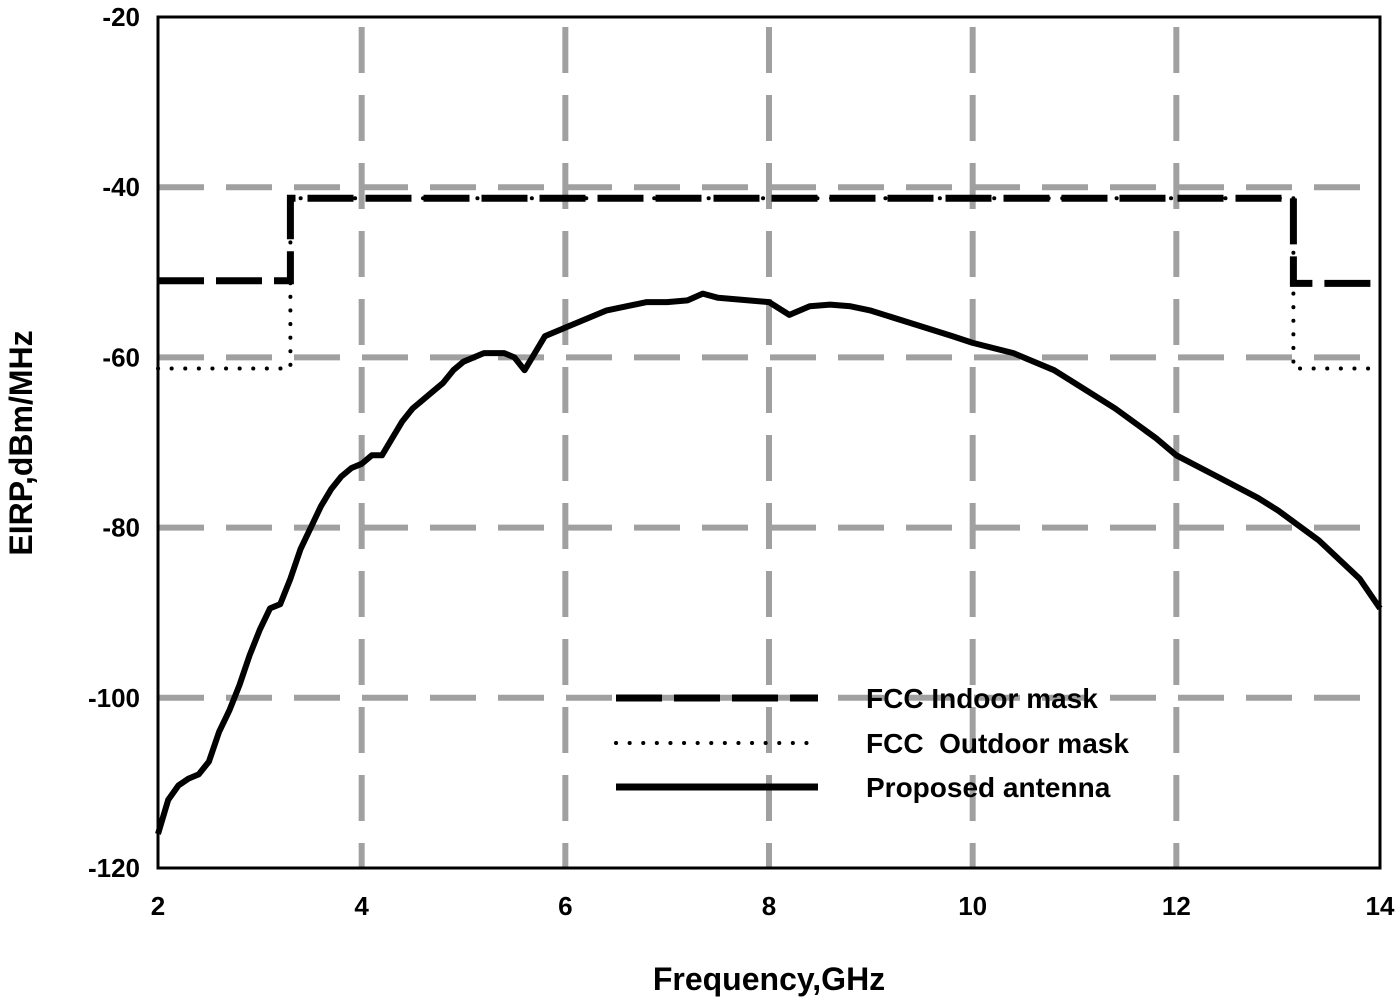 This screenshot has height=1004, width=1400. Describe the element at coordinates (988, 787) in the screenshot. I see `legend-label-antenna: Proposed antenna` at that location.